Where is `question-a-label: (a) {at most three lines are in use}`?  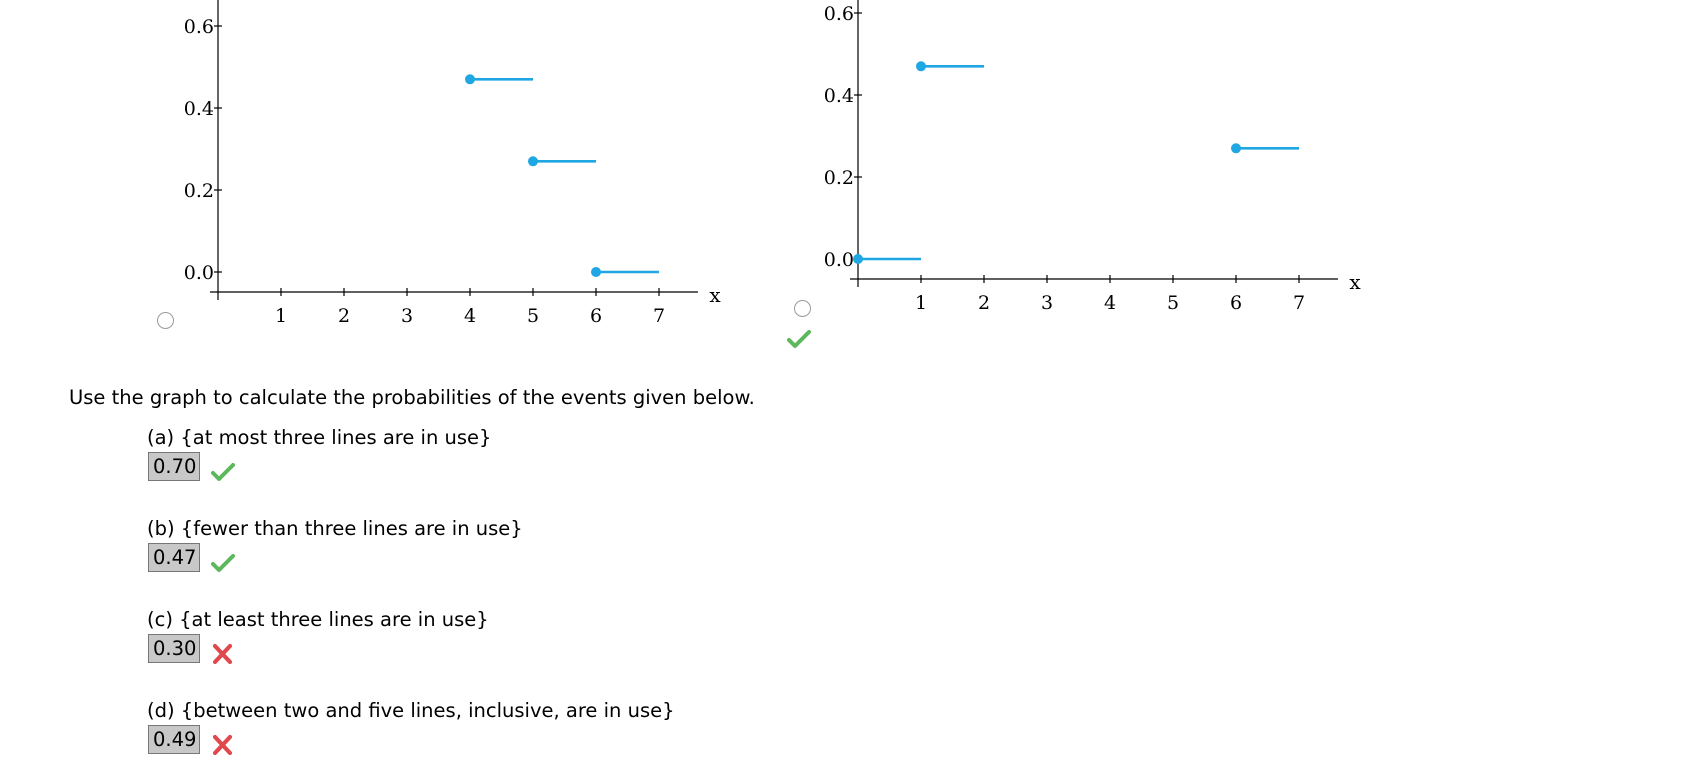 question-a-label: (a) {at most three lines are in use} is located at coordinates (319, 437).